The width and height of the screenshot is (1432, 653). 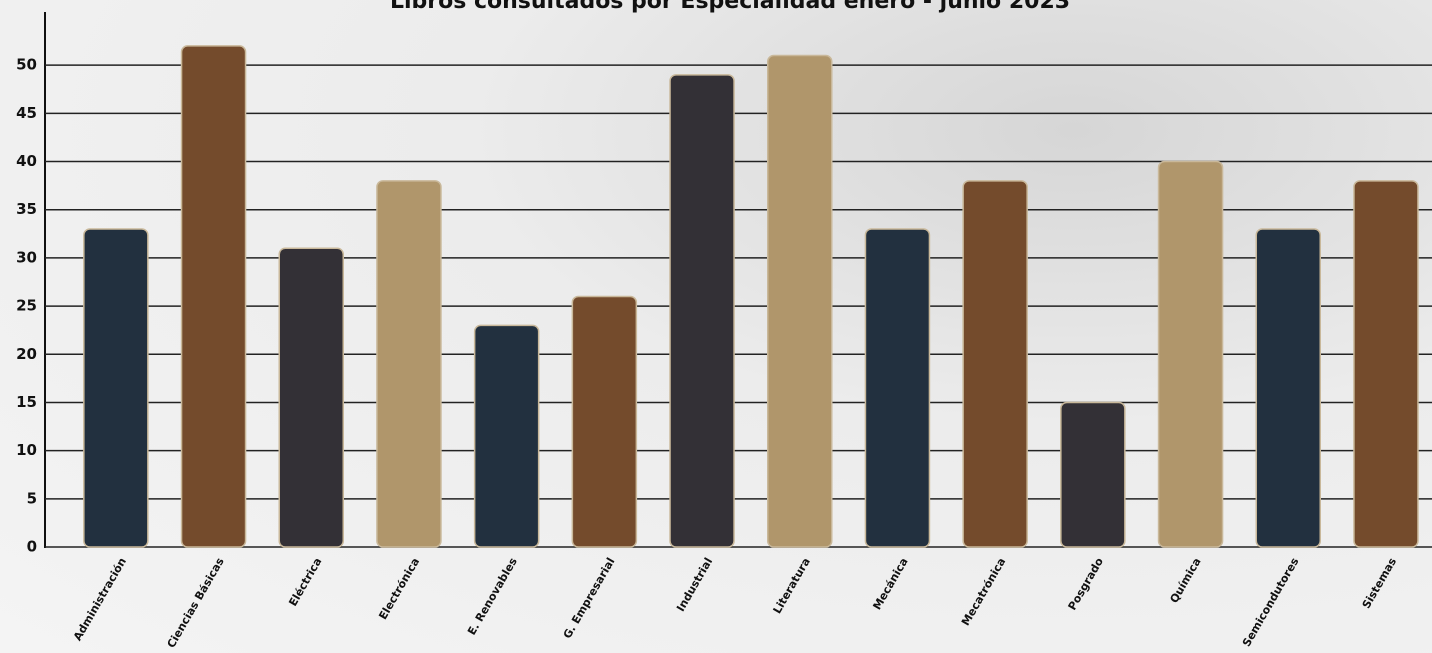 What do you see at coordinates (26, 450) in the screenshot?
I see `y-tick-label: 10` at bounding box center [26, 450].